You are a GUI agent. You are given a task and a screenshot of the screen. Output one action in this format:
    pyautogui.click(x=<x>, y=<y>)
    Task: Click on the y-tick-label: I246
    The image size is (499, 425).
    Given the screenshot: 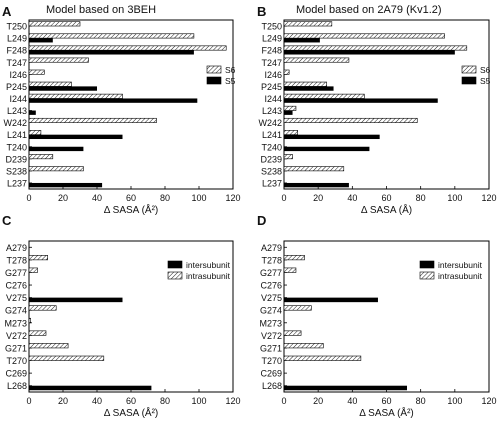 What is the action you would take?
    pyautogui.click(x=18, y=75)
    